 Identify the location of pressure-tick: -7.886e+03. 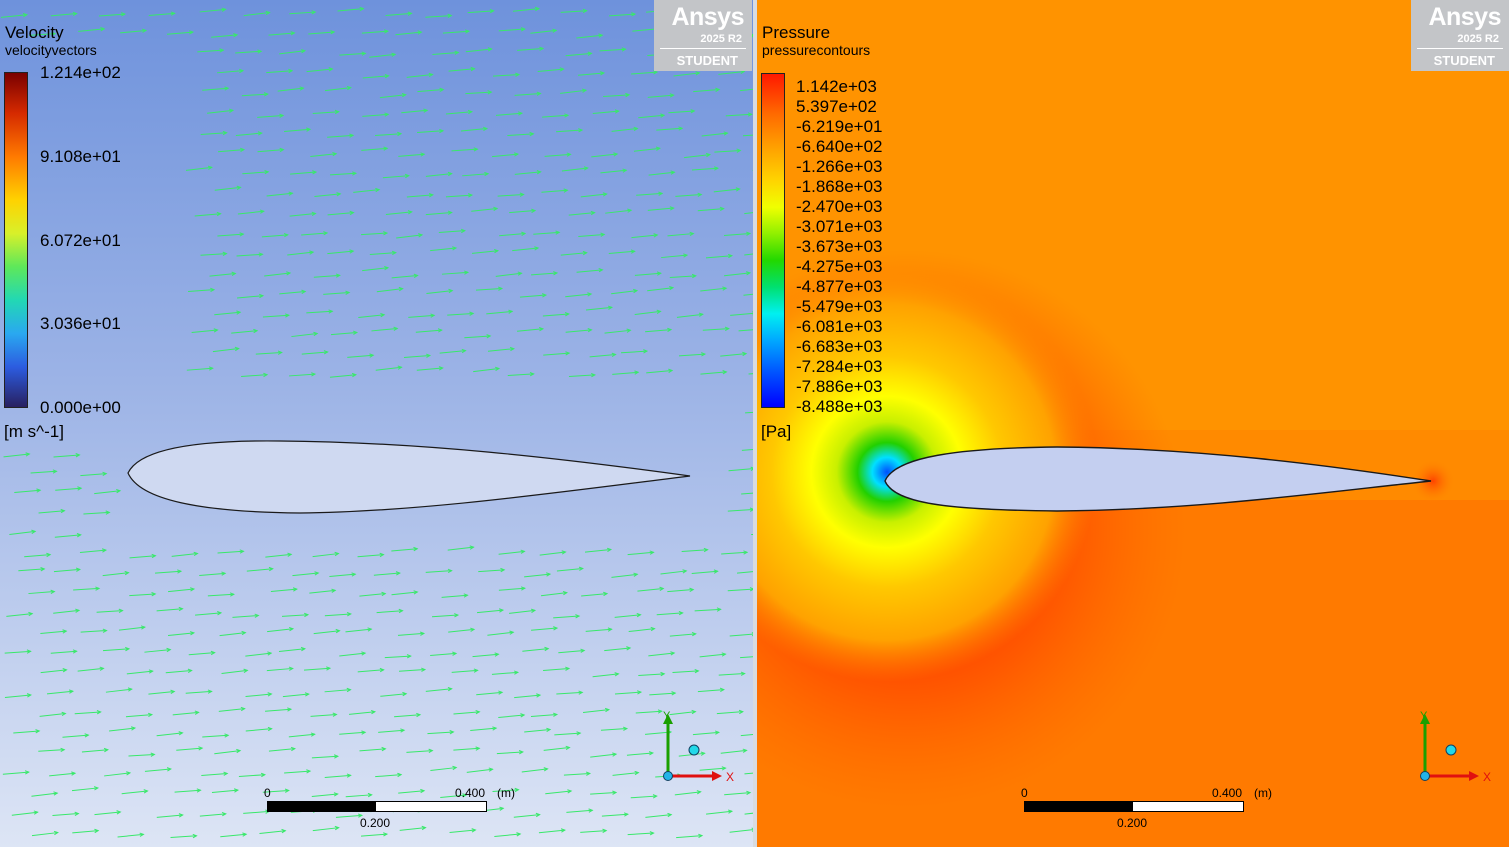
(839, 386).